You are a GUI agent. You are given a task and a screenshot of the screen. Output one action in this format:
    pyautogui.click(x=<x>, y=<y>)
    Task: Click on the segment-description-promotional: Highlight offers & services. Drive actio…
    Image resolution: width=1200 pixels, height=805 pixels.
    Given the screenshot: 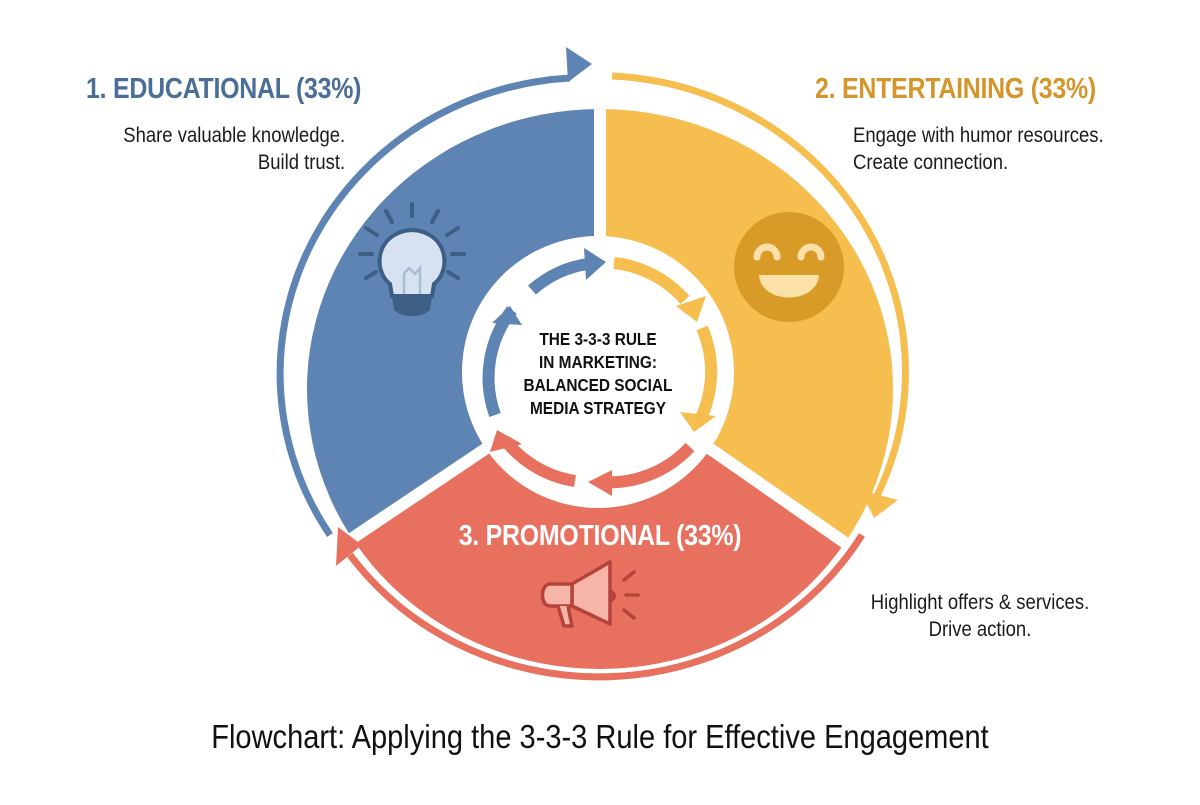 What is the action you would take?
    pyautogui.click(x=980, y=616)
    